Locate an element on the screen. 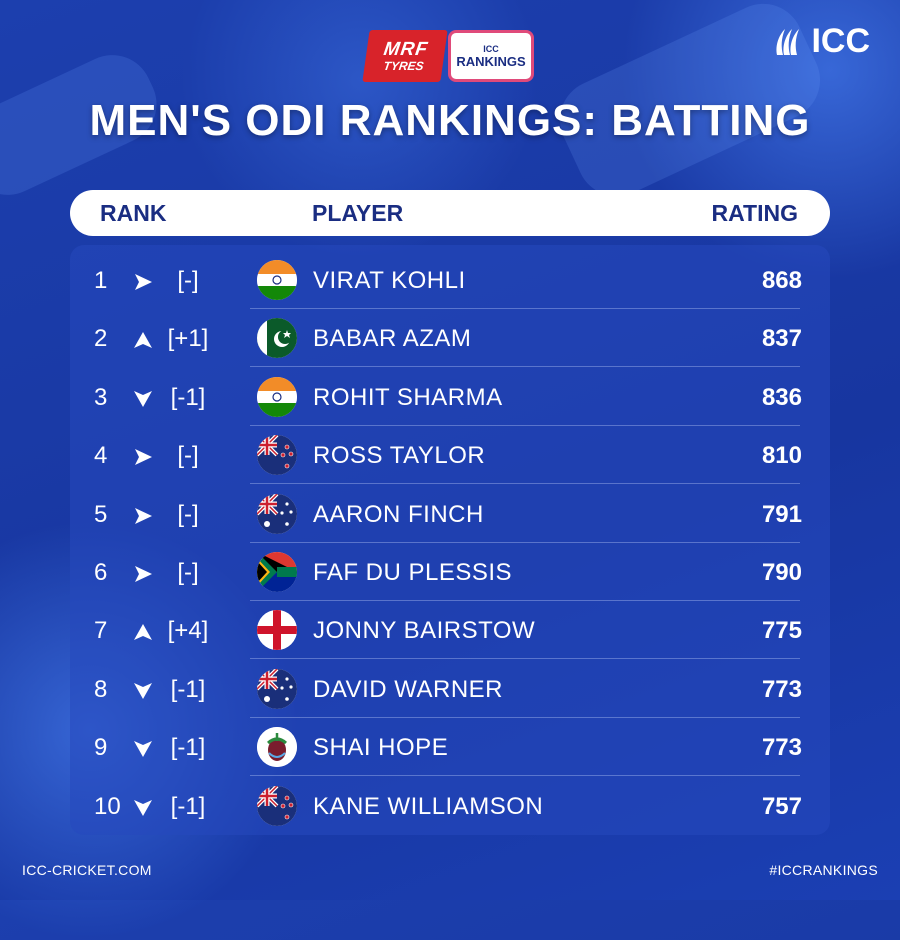 The width and height of the screenshot is (900, 940). player-name: BABAR AZAM is located at coordinates (392, 339).